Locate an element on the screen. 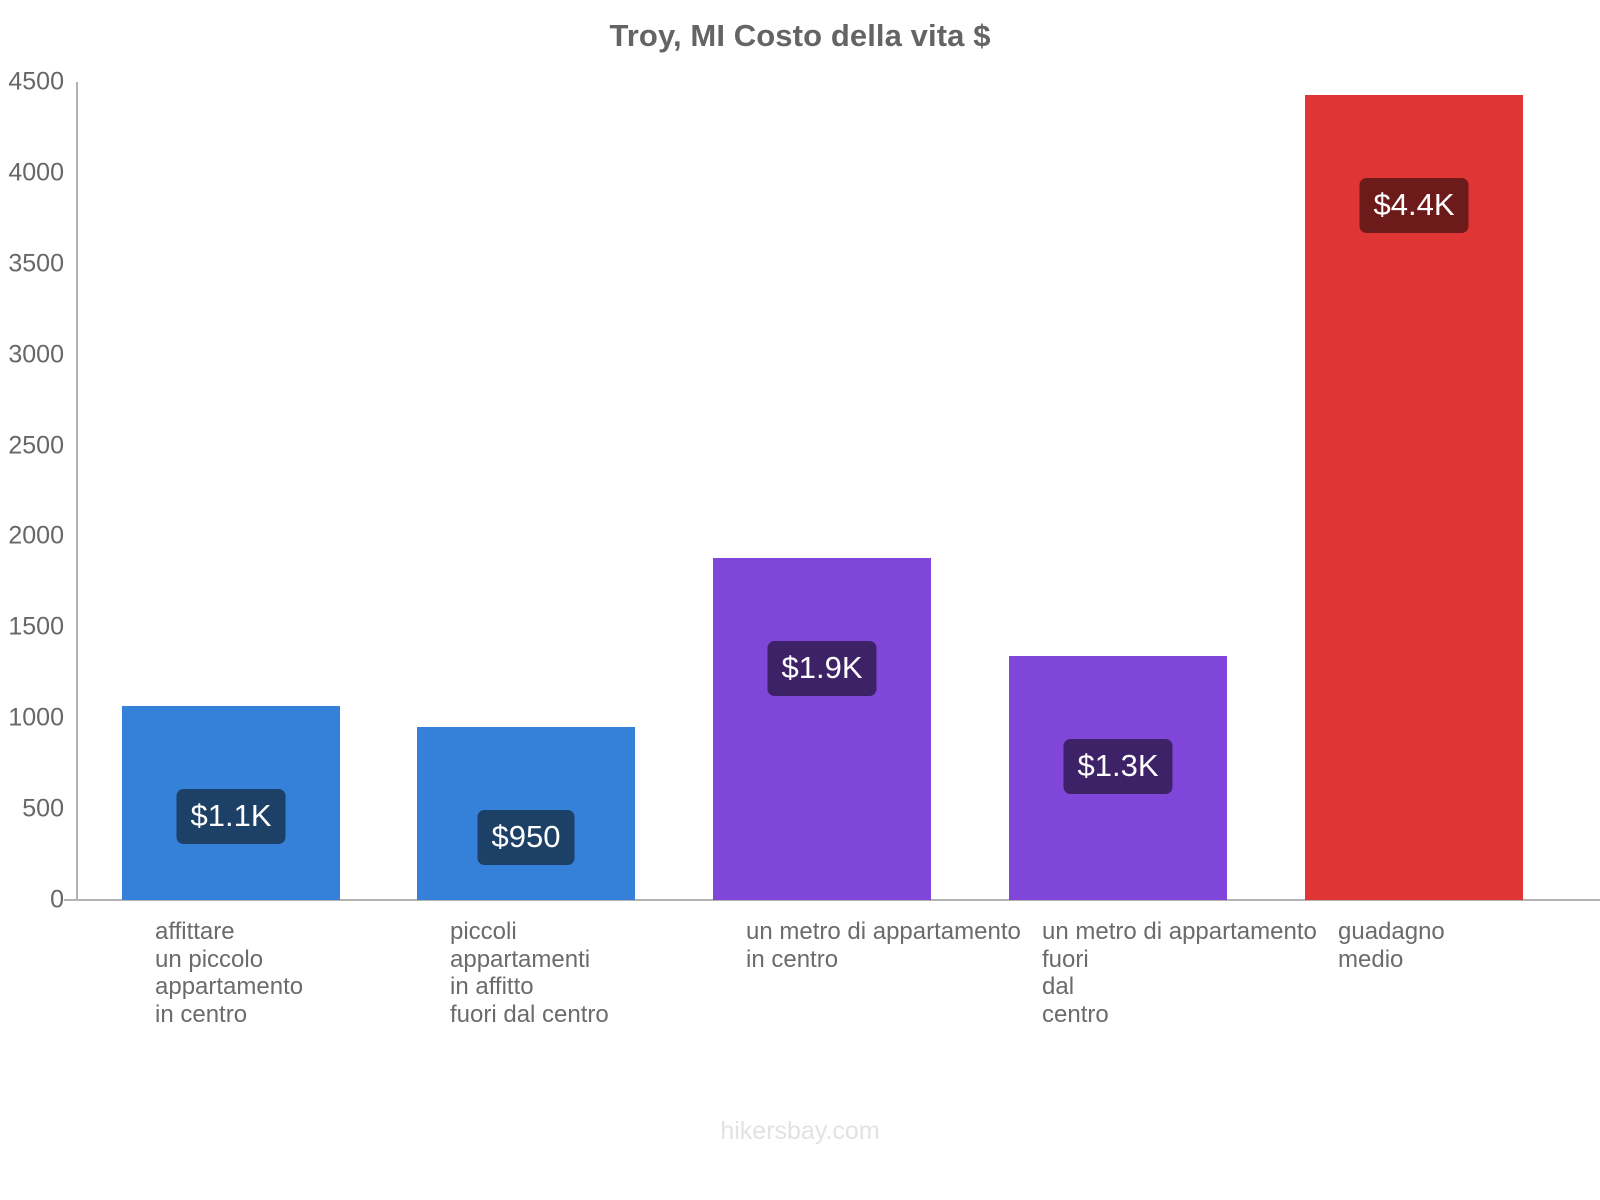  bar-value-label: $4.4K is located at coordinates (1414, 205).